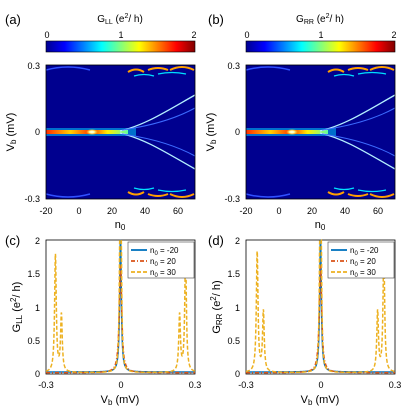 Image resolution: width=415 pixels, height=413 pixels. Describe the element at coordinates (163, 273) in the screenshot. I see `legend-c-entry-2: n0 = 30` at that location.